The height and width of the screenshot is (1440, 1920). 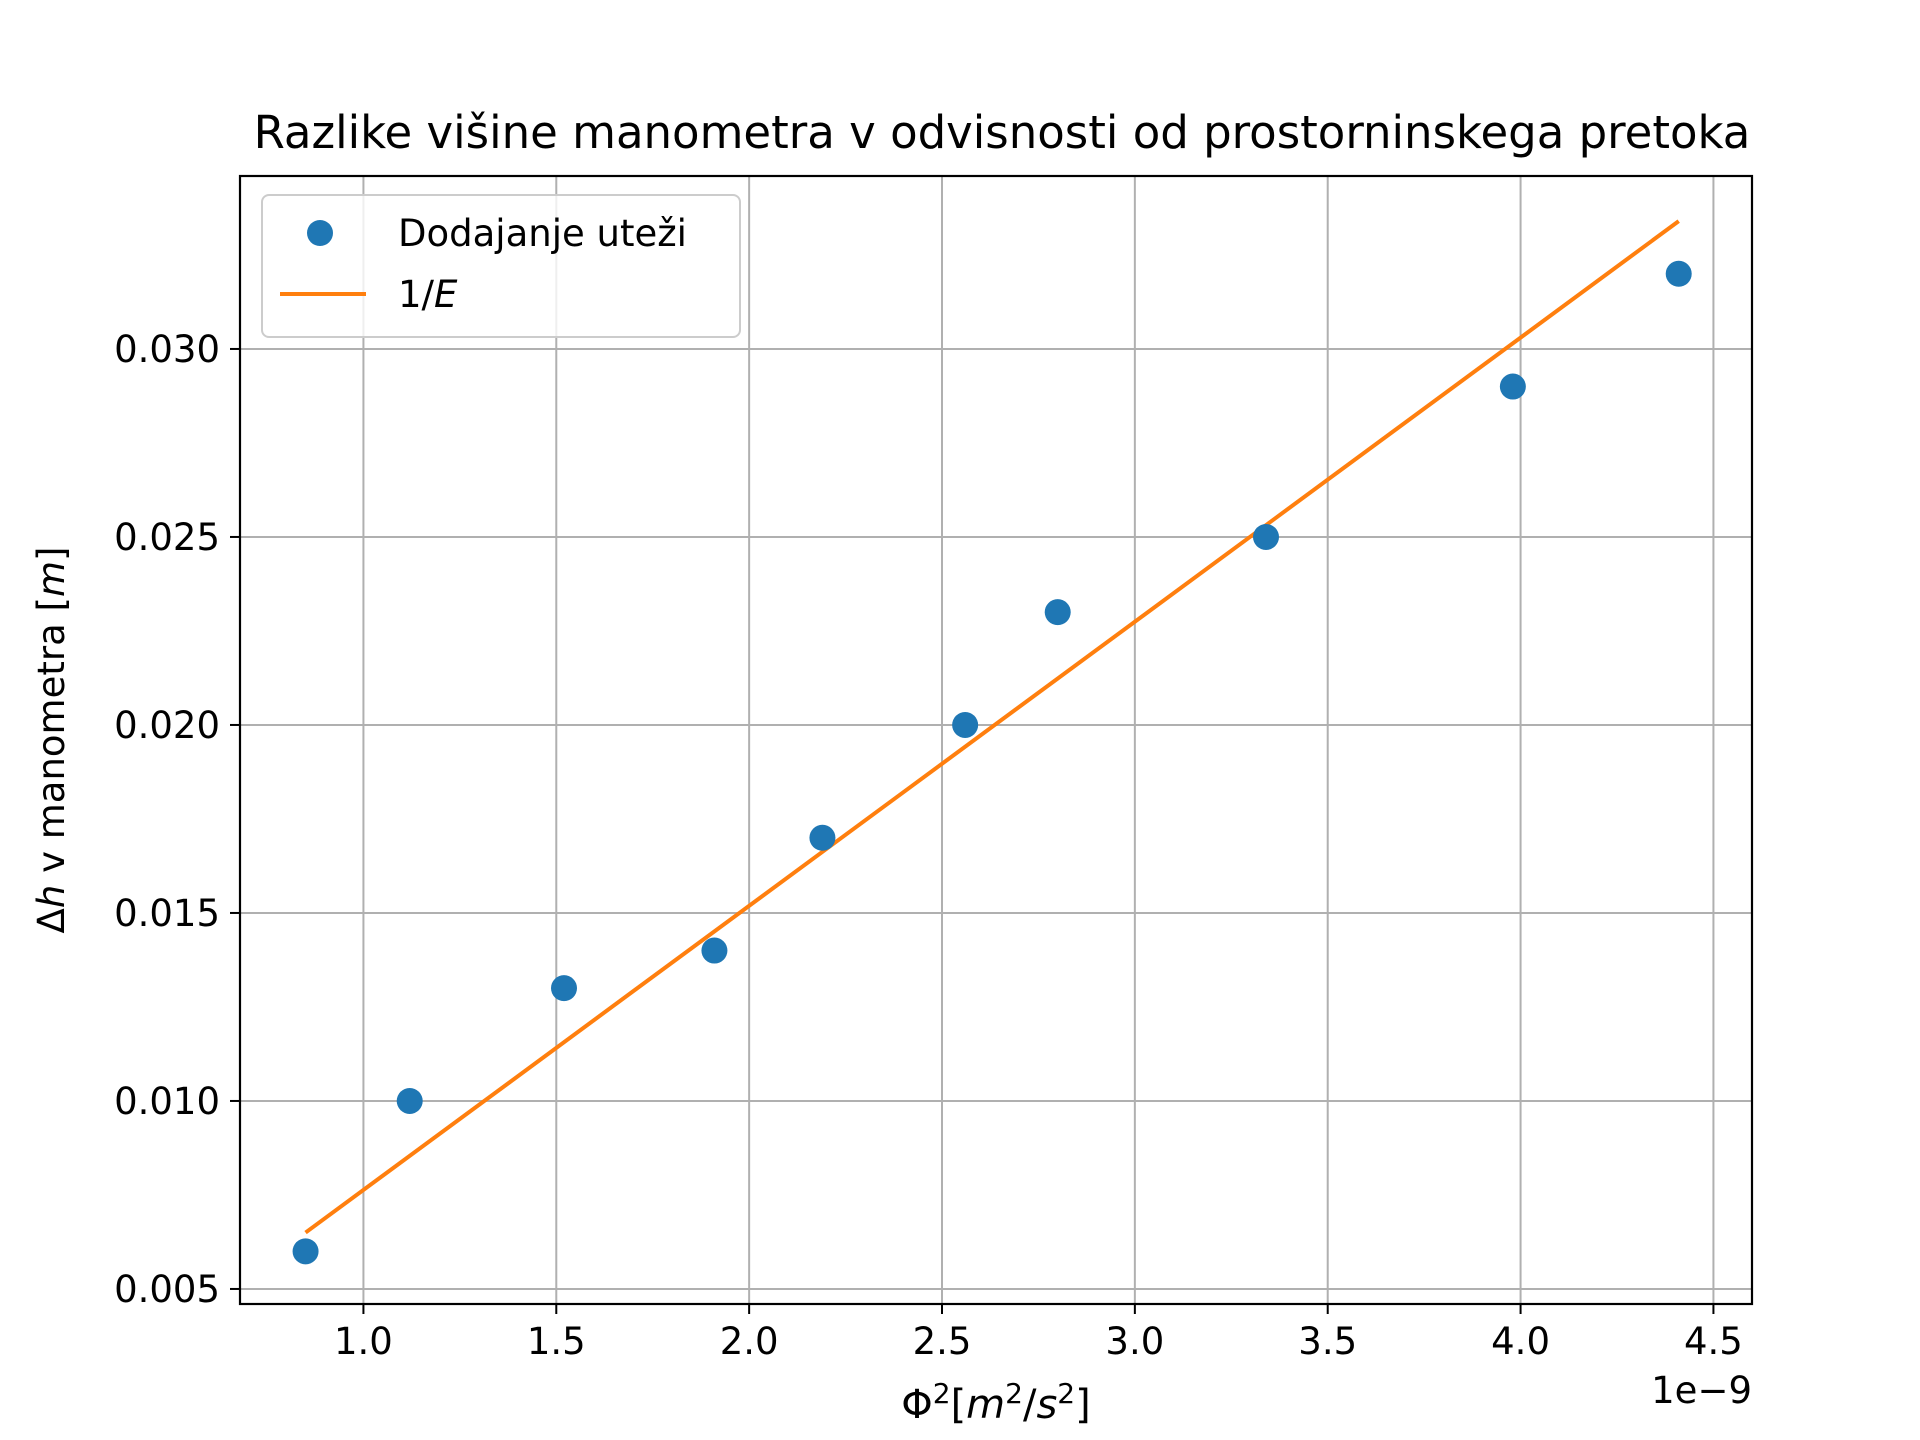 What do you see at coordinates (167, 725) in the screenshot?
I see `y-tick-label: 0.020` at bounding box center [167, 725].